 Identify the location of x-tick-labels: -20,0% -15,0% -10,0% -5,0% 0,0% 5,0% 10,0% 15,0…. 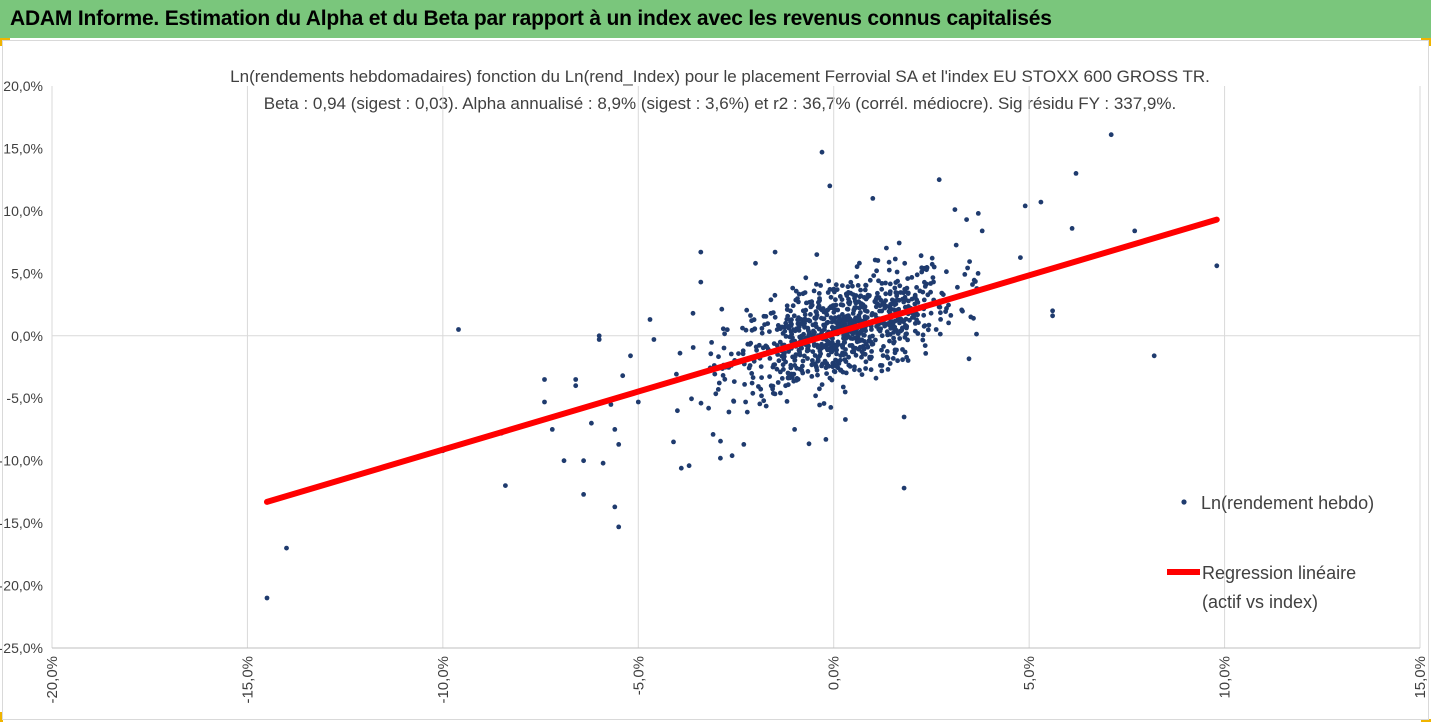
(736, 680).